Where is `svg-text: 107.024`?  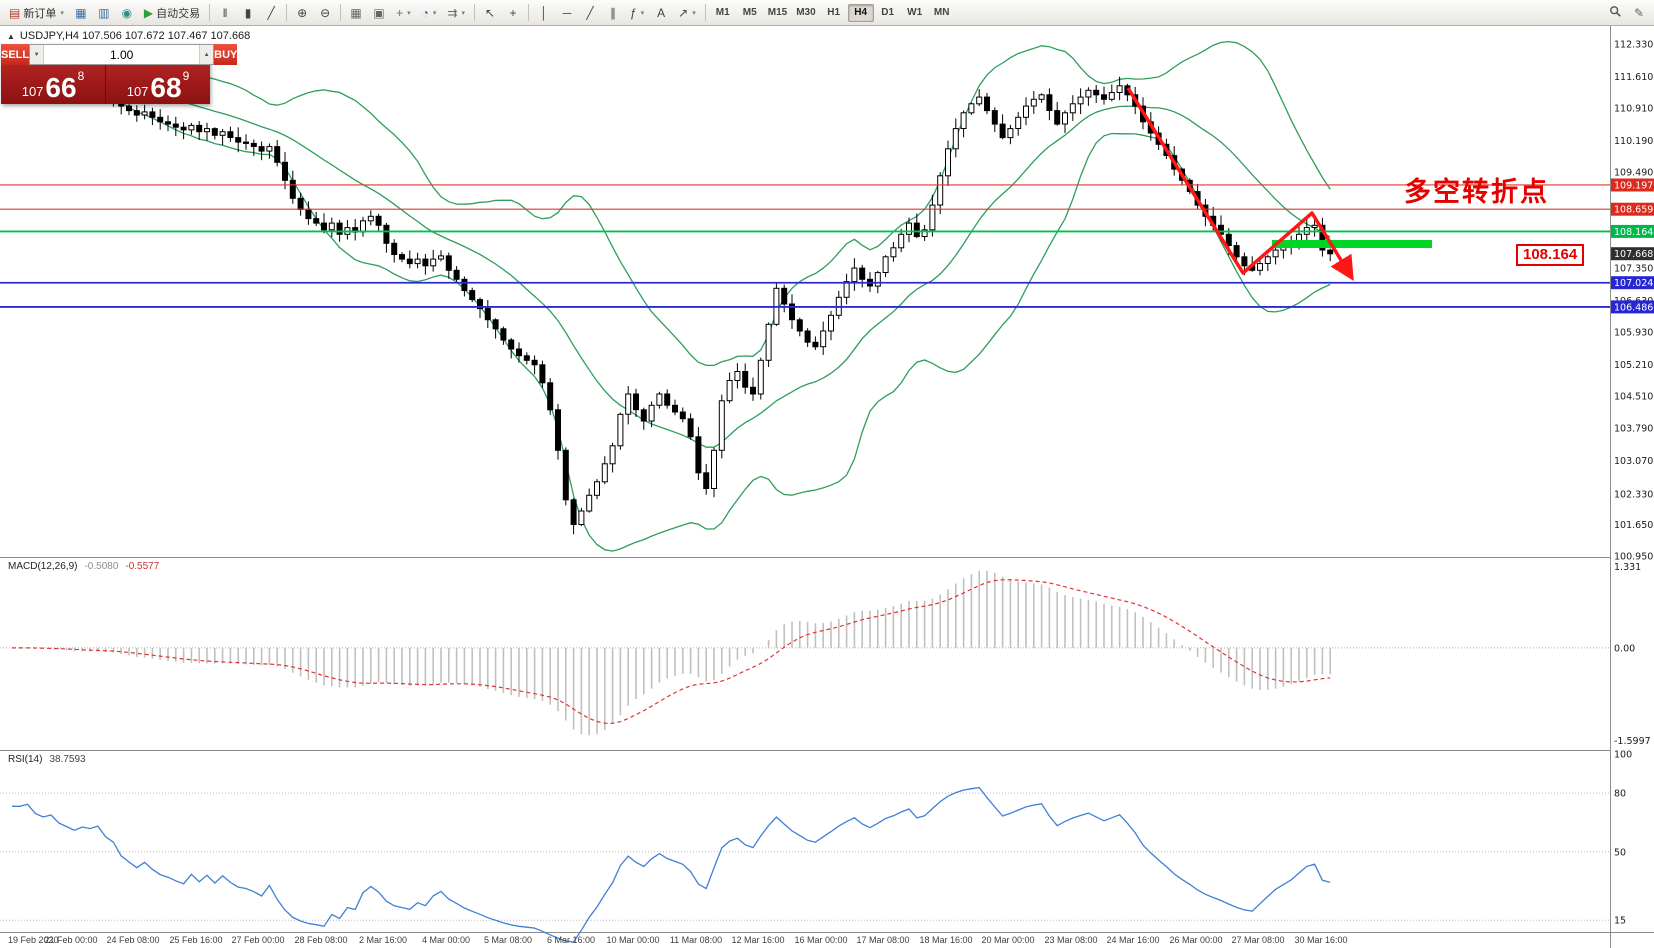 svg-text: 107.024 is located at coordinates (1633, 283).